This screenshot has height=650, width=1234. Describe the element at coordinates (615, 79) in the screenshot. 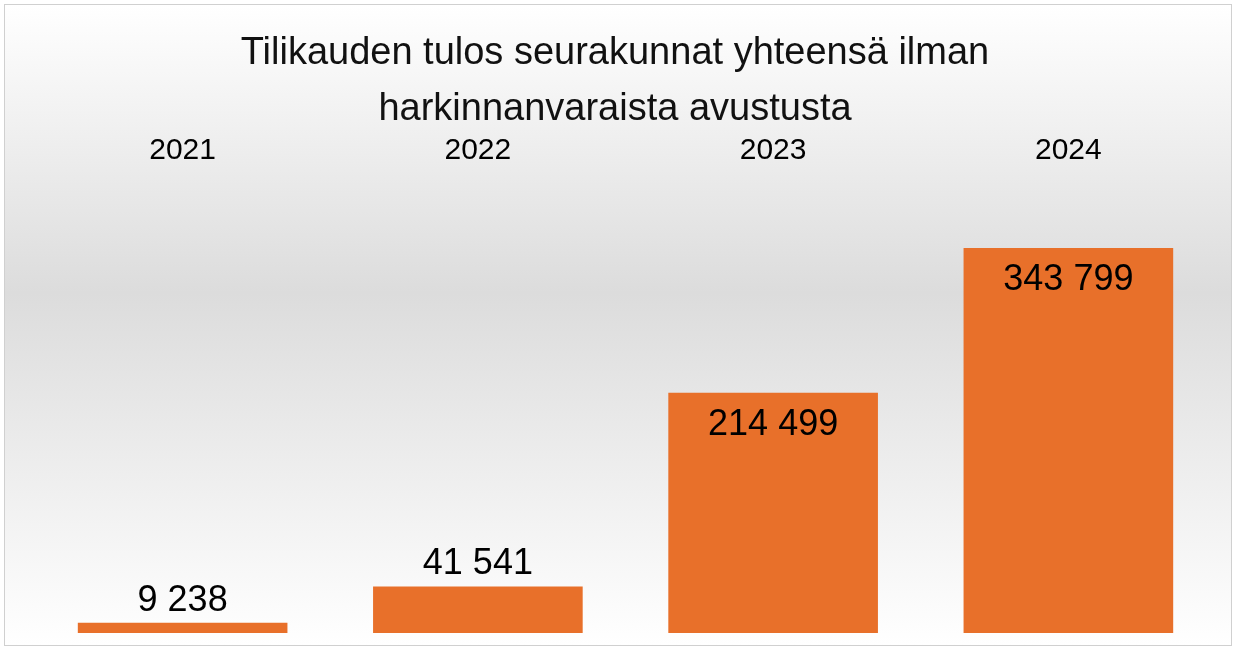

I see `chart-title: Tilikauden tulos seurakunnat yhteensä ilman harkinnanvaraista avustusta` at that location.